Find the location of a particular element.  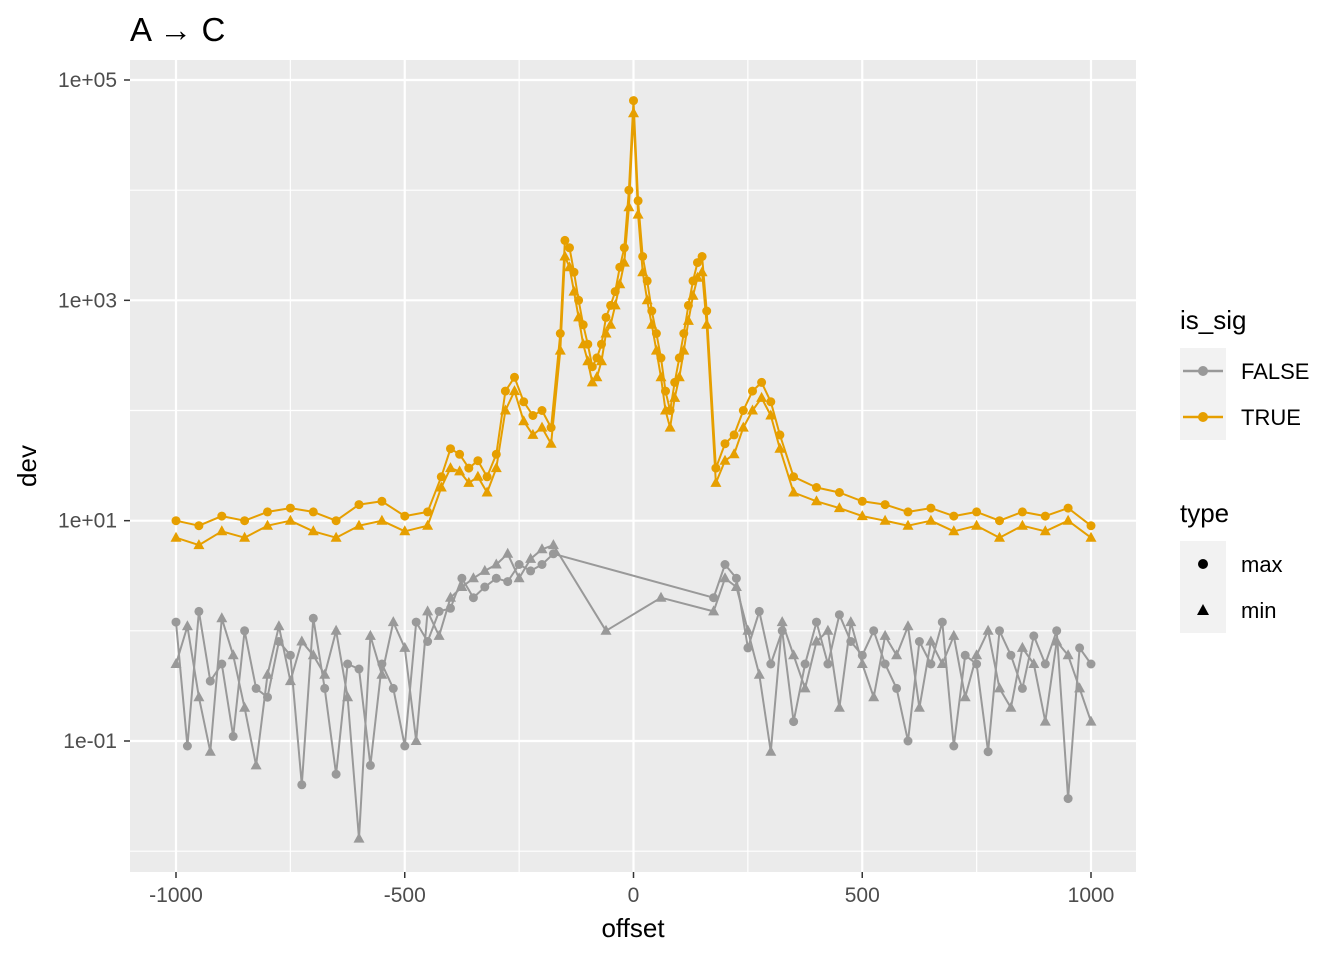

legend-title-type: type is located at coordinates (1204, 513).